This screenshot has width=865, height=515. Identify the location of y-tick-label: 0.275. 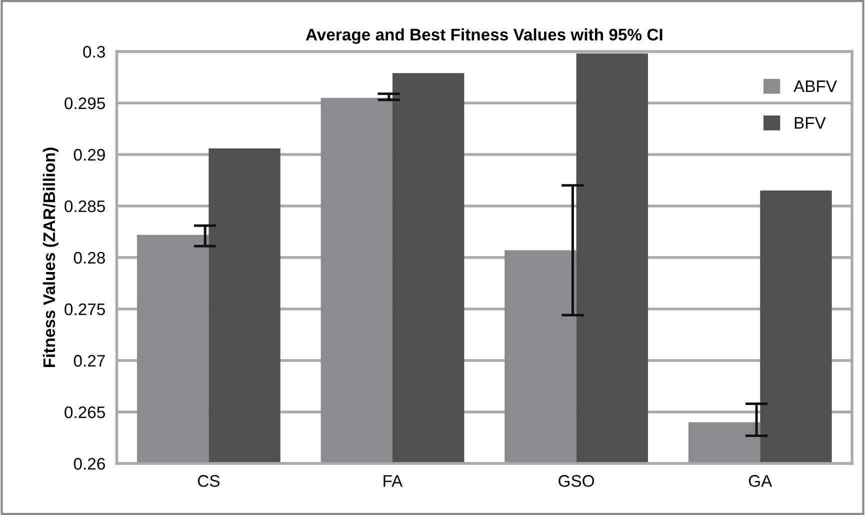
(84, 309).